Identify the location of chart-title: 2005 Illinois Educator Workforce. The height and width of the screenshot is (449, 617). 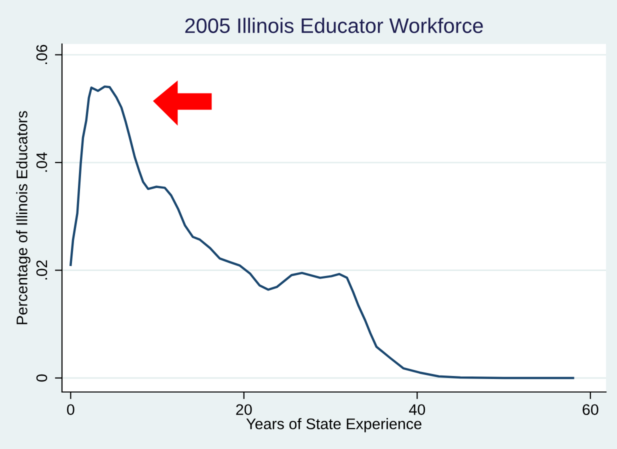
(334, 26).